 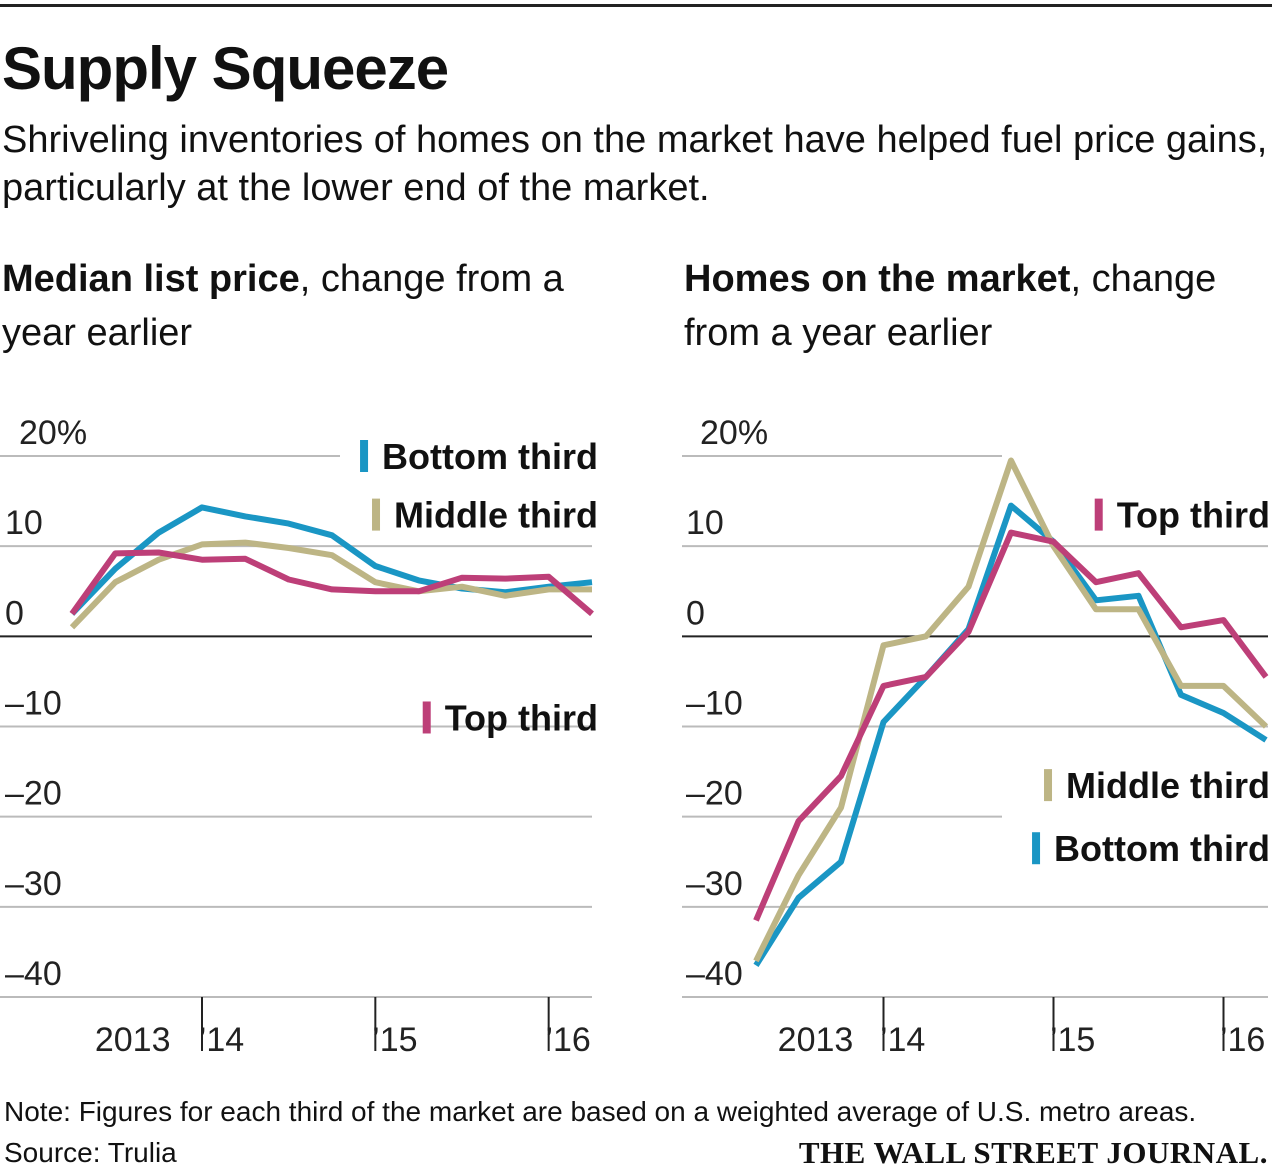 I want to click on left-y-tick-label: –10, so click(x=33, y=704).